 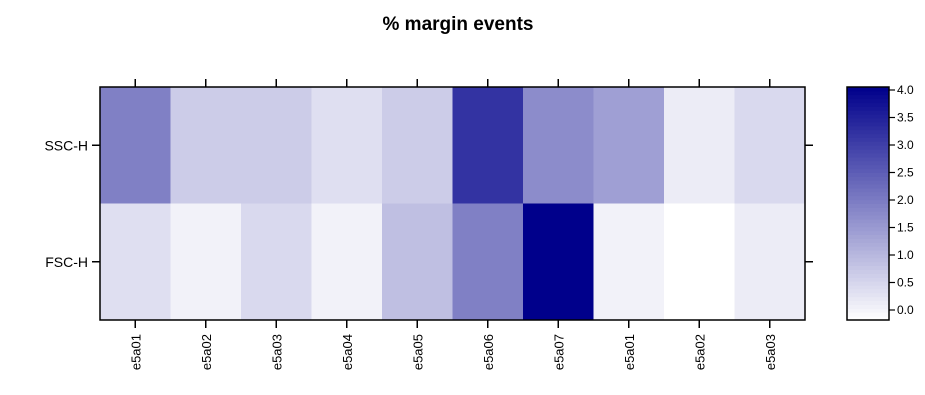 I want to click on colorbar-tick-label: 3.5, so click(x=905, y=118).